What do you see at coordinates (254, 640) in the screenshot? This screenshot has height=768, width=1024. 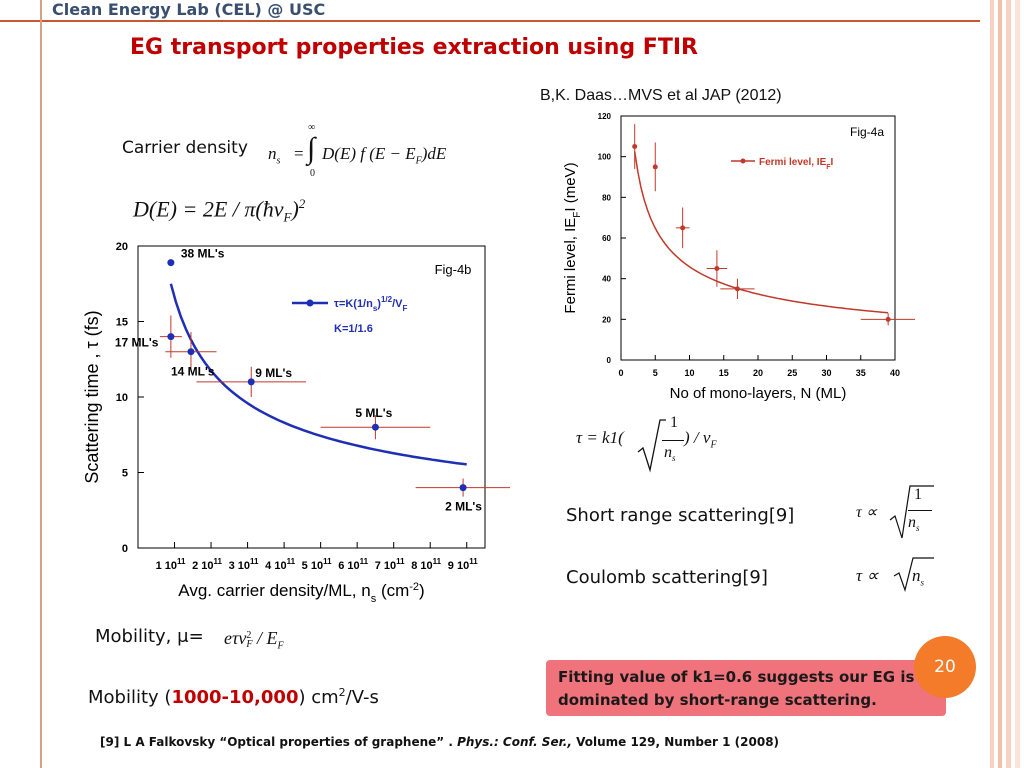 I see `mobility-equation: eτv 2 F / EF` at bounding box center [254, 640].